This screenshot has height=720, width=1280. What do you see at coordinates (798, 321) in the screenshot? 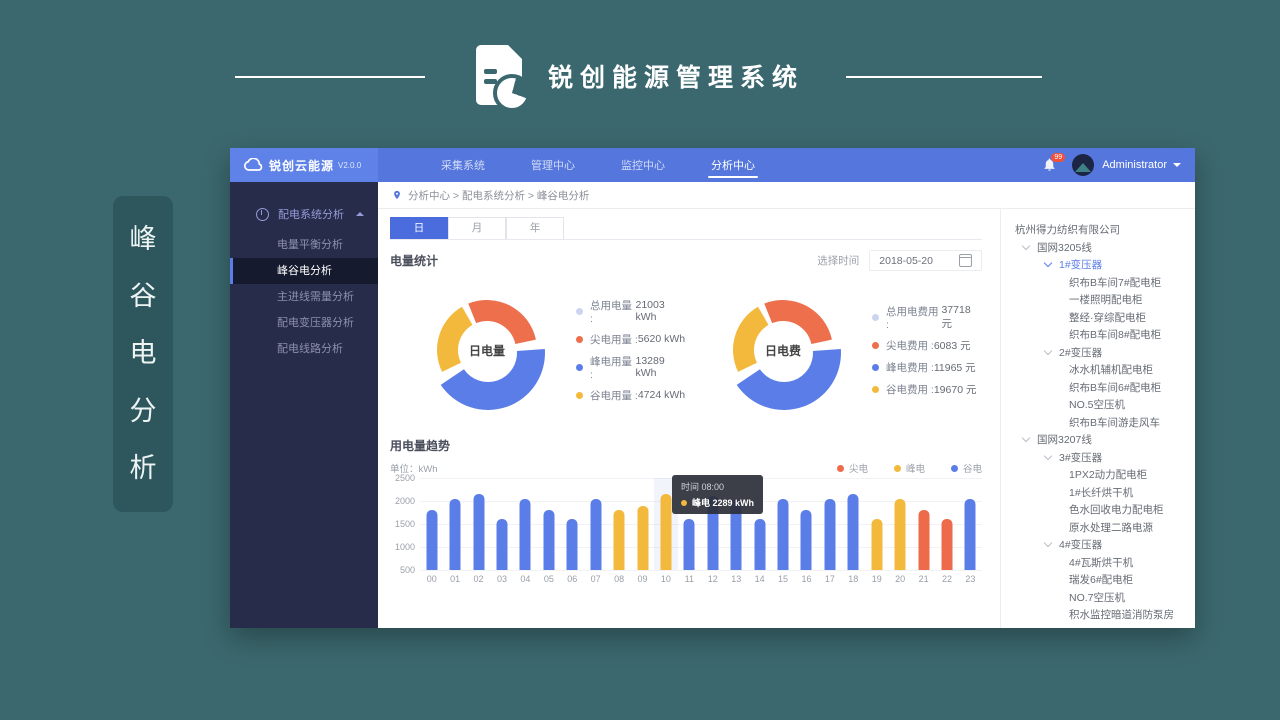
I see `donut-segment-尖电费用` at bounding box center [798, 321].